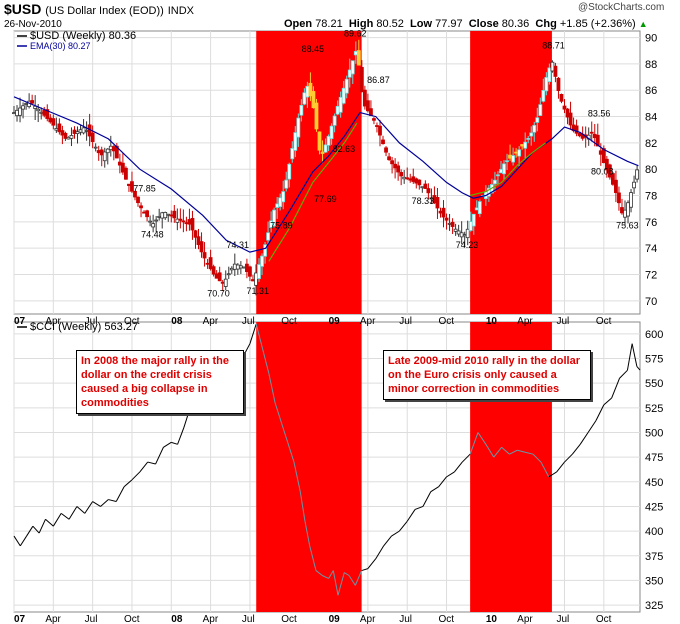 Image resolution: width=680 pixels, height=624 pixels. Describe the element at coordinates (643, 24) in the screenshot. I see `up-arrow-icon: ▲` at that location.